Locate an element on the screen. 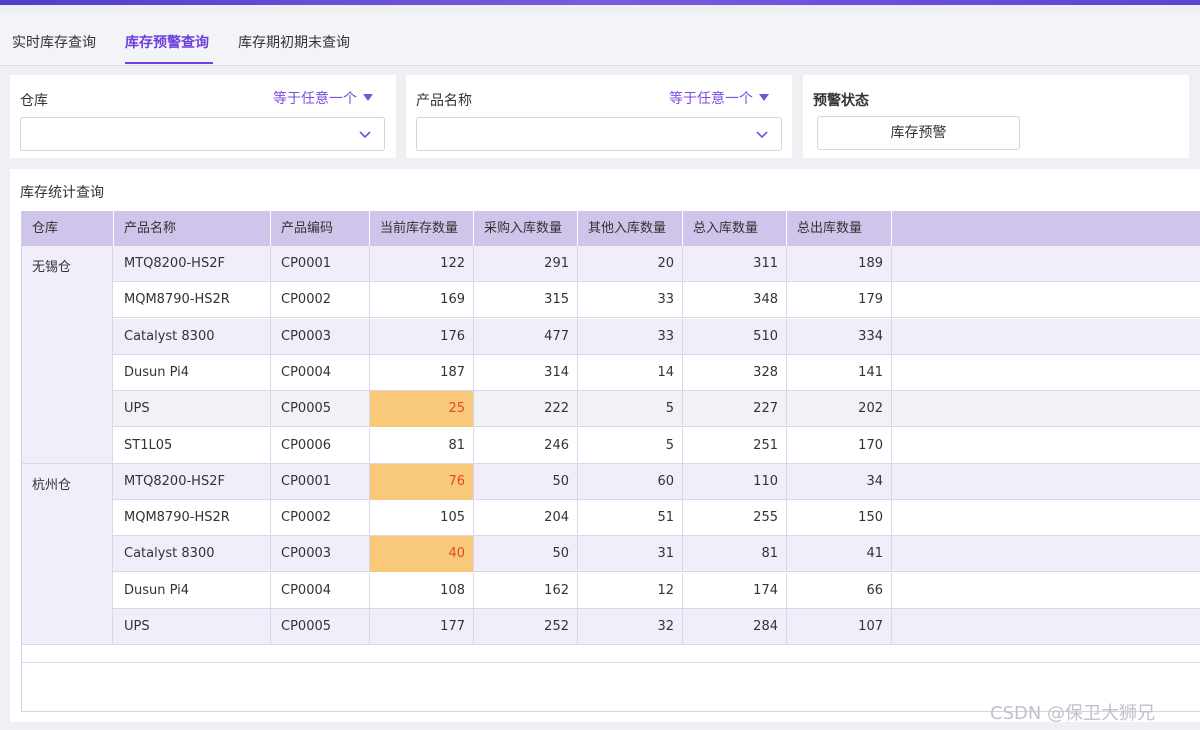 This screenshot has width=1200, height=730. table-row: MQM8790-HS2R CP0002 169 315 33 348 179 is located at coordinates (611, 300).